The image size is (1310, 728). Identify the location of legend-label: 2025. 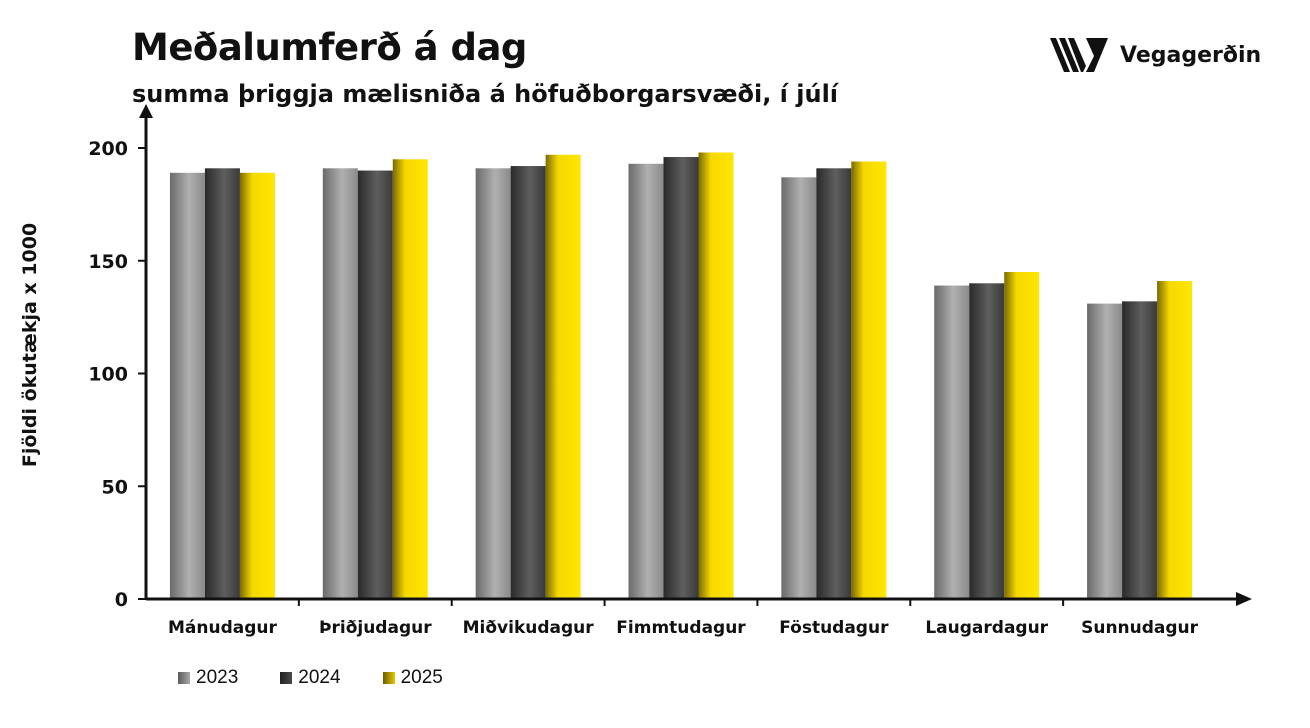
(421, 677).